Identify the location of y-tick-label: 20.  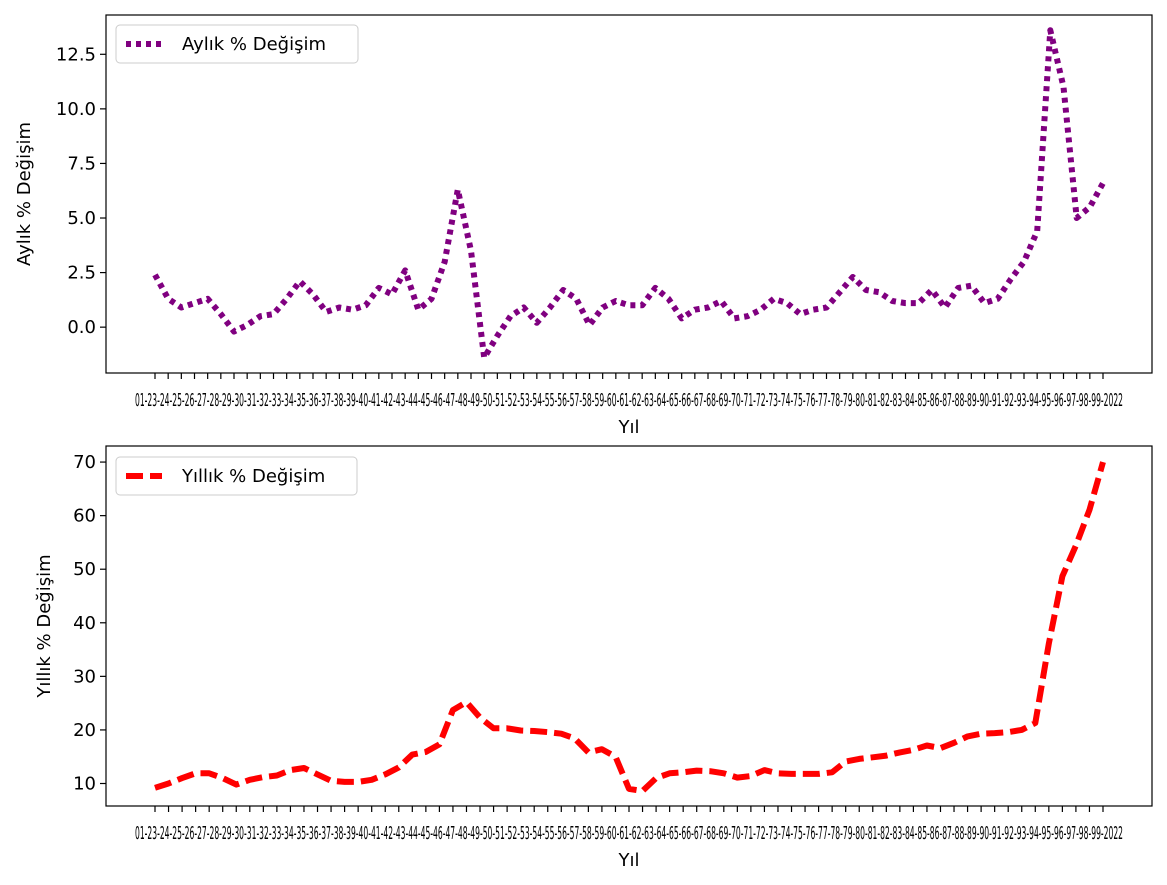
(84, 730).